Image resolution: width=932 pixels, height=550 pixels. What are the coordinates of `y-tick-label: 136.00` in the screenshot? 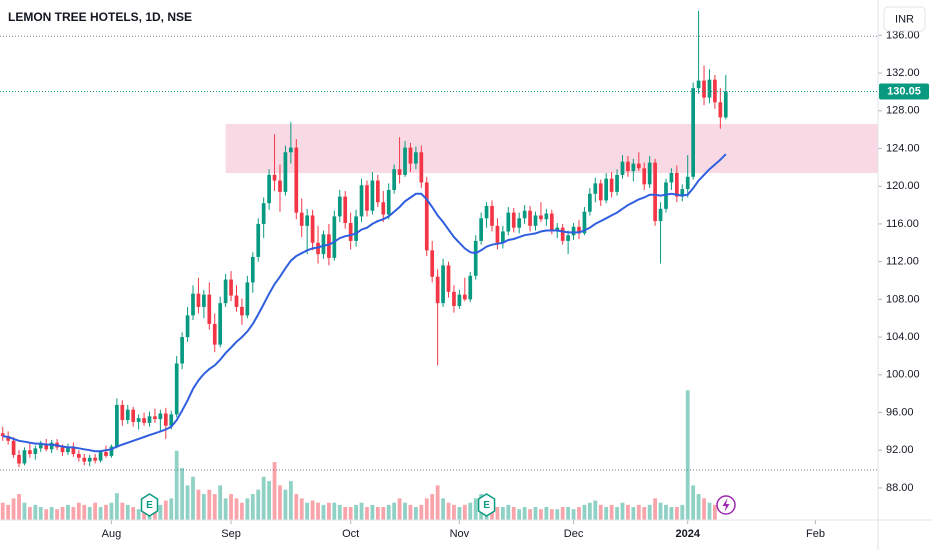 It's located at (903, 35).